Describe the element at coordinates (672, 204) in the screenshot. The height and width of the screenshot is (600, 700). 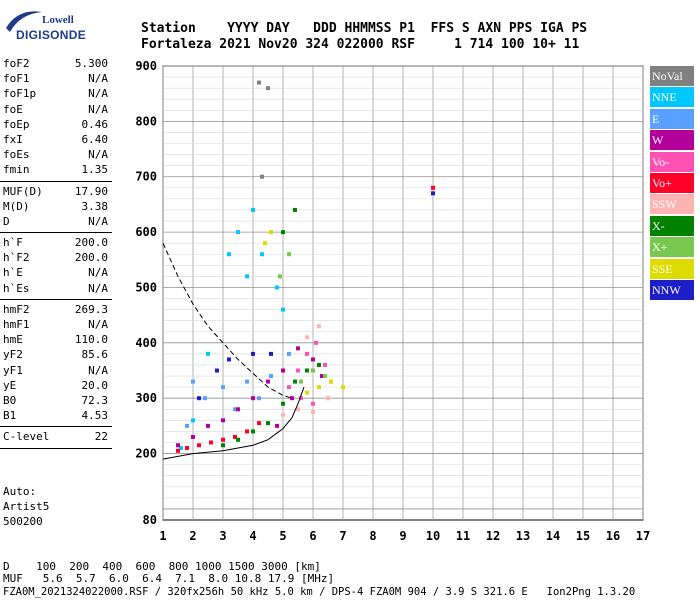
I see `legend-item: SSW` at that location.